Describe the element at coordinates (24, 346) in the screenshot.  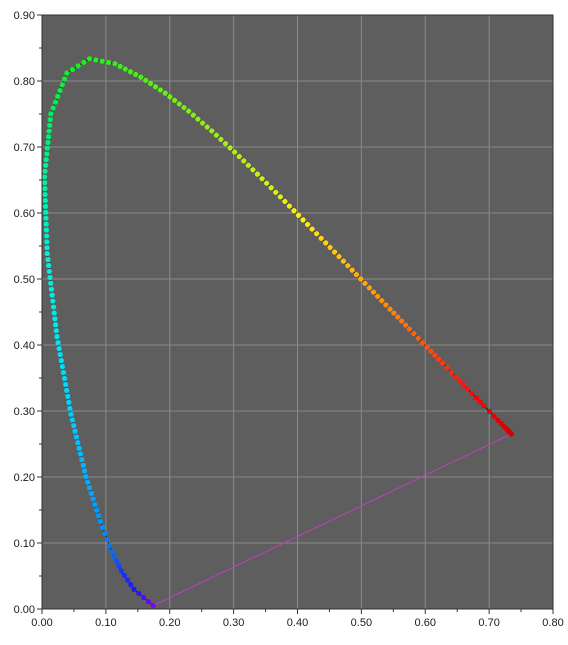
I see `y-tick-label: 0.40` at that location.